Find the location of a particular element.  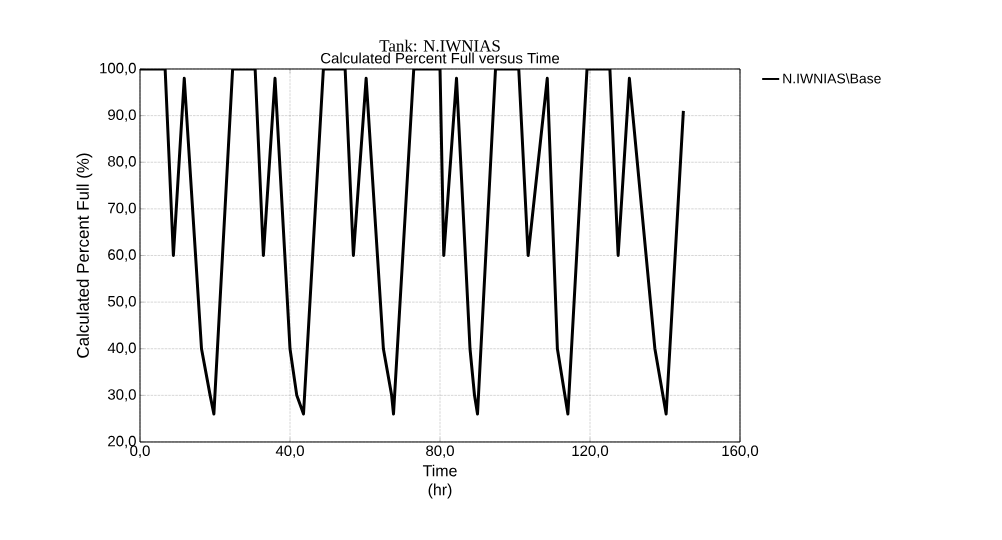

y-axis-title: Calculated Percent Full (%) is located at coordinates (84, 255).